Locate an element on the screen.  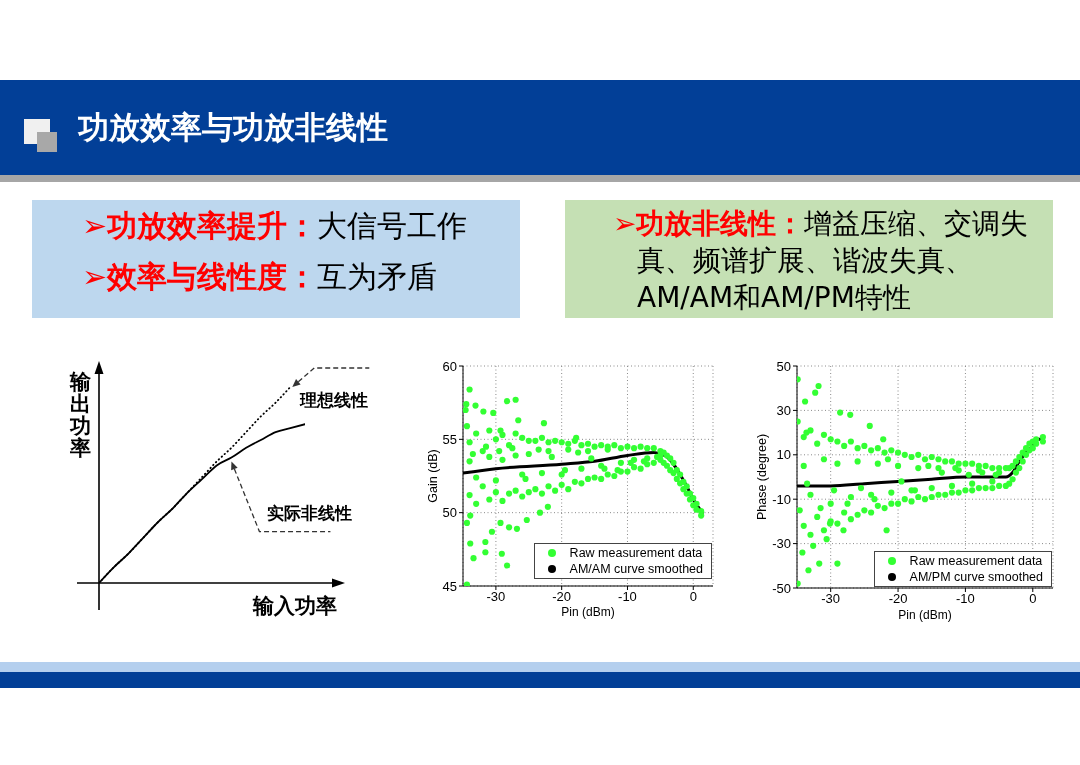
series-label: 理想线性 is located at coordinates (334, 400).